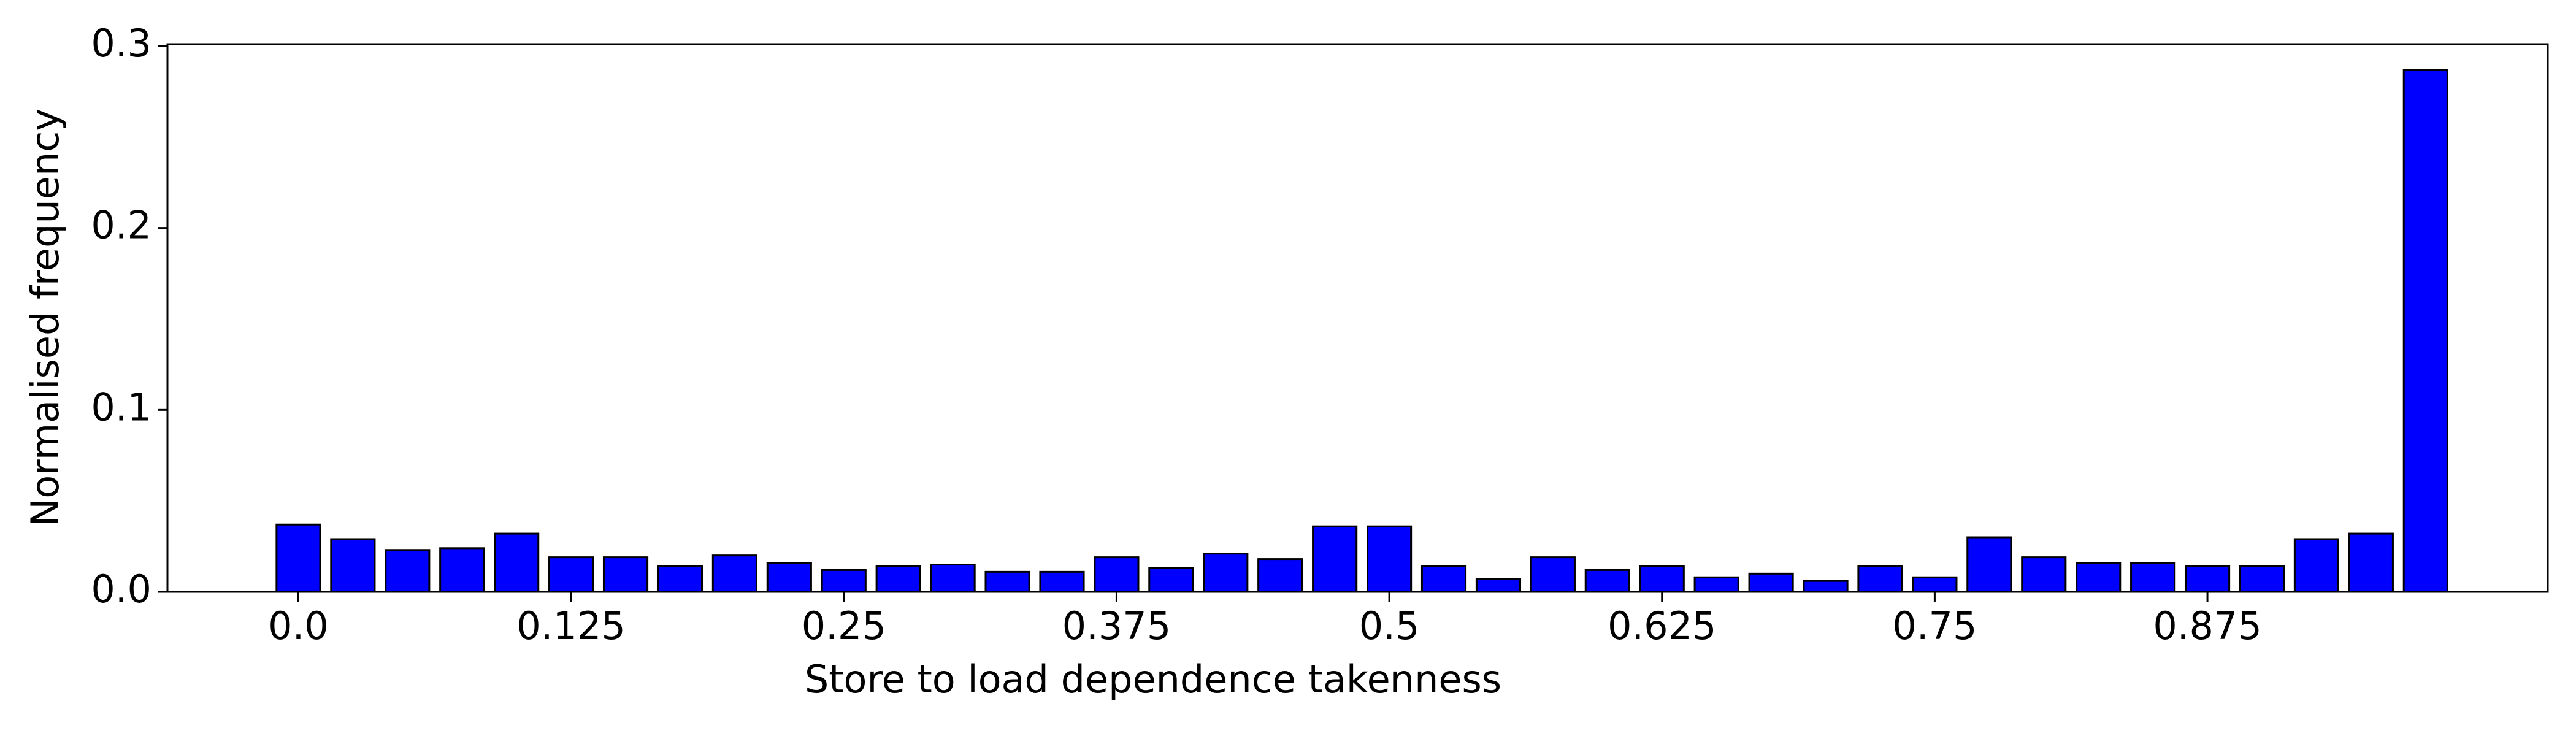 This screenshot has width=2576, height=736. I want to click on x-axis-label: Store to load dependence takenness, so click(1153, 679).